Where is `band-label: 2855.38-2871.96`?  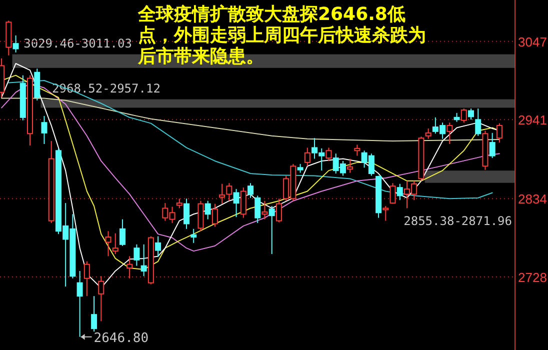 band-label: 2855.38-2871.96 is located at coordinates (458, 221).